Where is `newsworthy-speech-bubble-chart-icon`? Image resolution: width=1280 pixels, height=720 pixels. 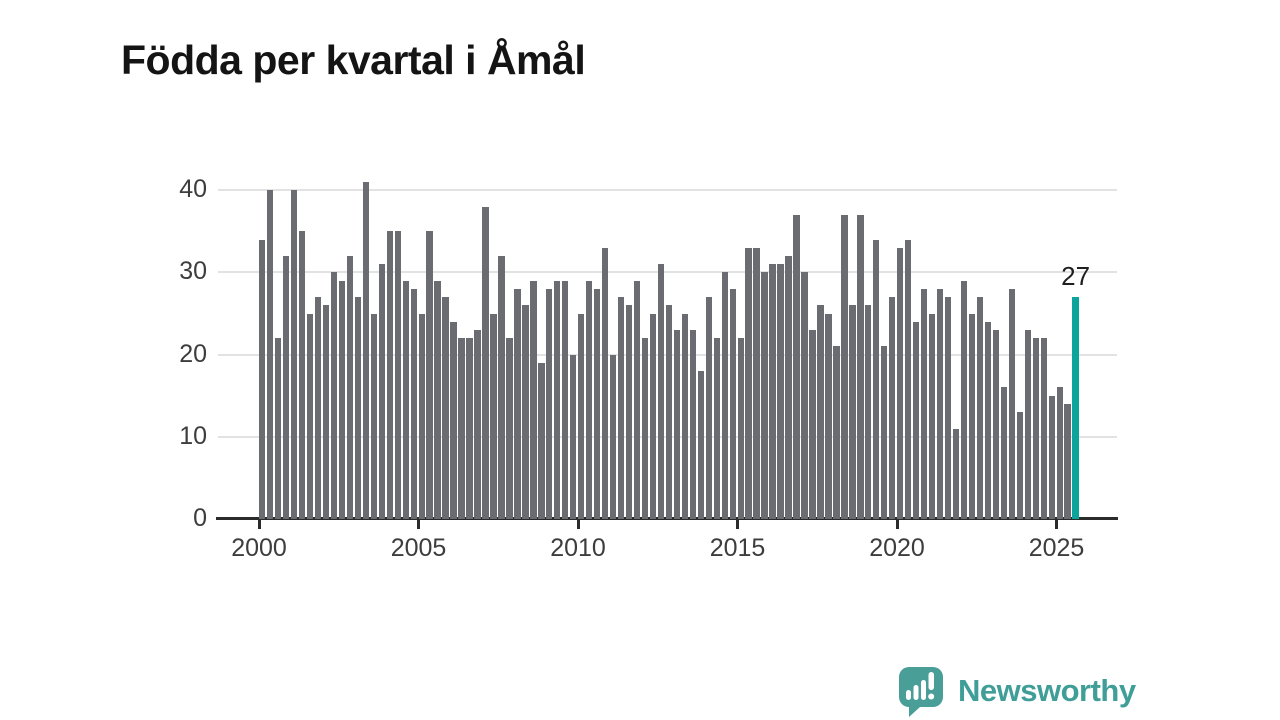 newsworthy-speech-bubble-chart-icon is located at coordinates (921, 692).